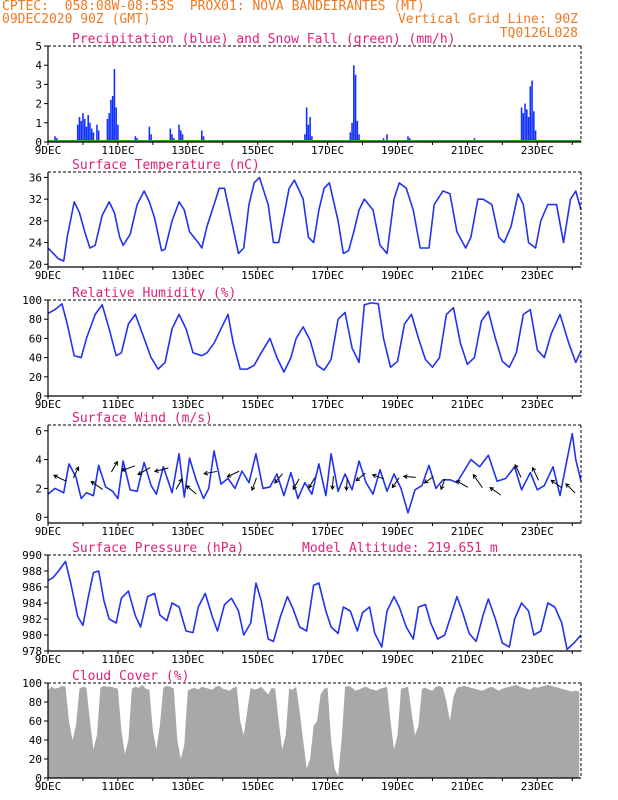 This screenshot has width=618, height=800. What do you see at coordinates (117, 150) in the screenshot?
I see `precip-xtick-label: 11DEC` at bounding box center [117, 150].